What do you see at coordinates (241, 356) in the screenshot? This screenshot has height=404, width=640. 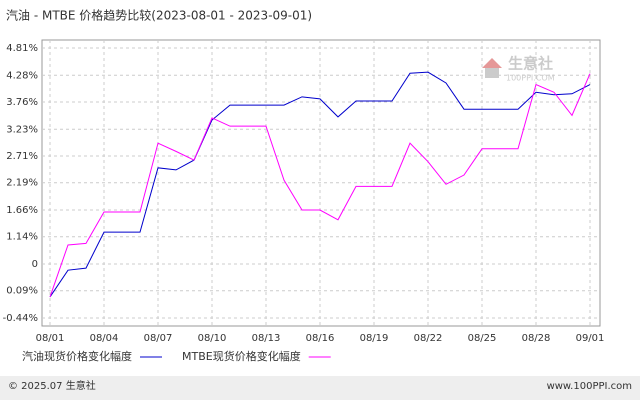 I see `legend-label: MTBE现货价格变化幅度` at bounding box center [241, 356].